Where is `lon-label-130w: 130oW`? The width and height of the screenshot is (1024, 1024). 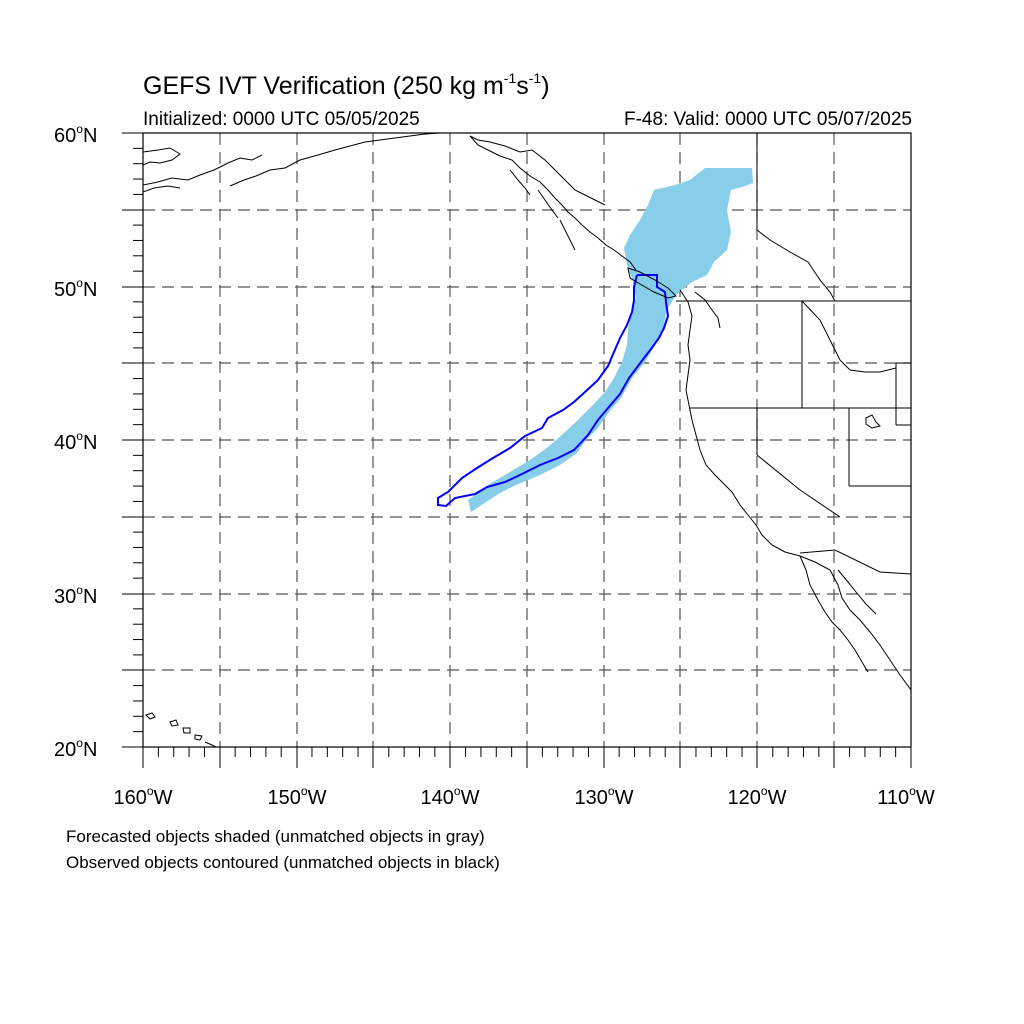
lon-label-130w: 130oW is located at coordinates (604, 796).